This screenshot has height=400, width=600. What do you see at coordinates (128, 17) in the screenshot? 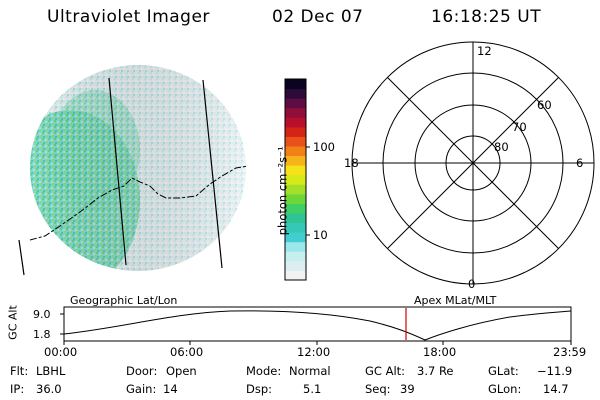
I see `instrument-title: Ultraviolet Imager` at bounding box center [128, 17].